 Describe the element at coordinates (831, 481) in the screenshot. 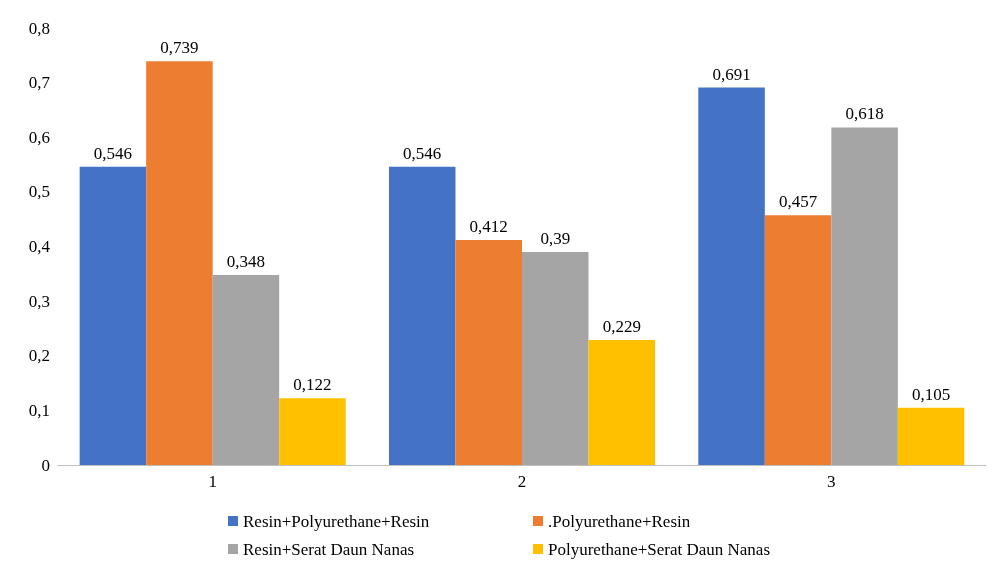

I see `x-tick-label: 3` at that location.